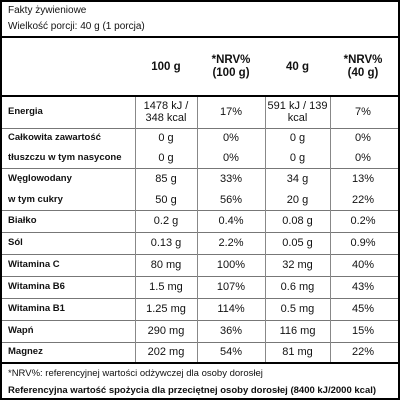  What do you see at coordinates (297, 111) in the screenshot?
I see `value: 591 kJ / 139 kcal` at bounding box center [297, 111].